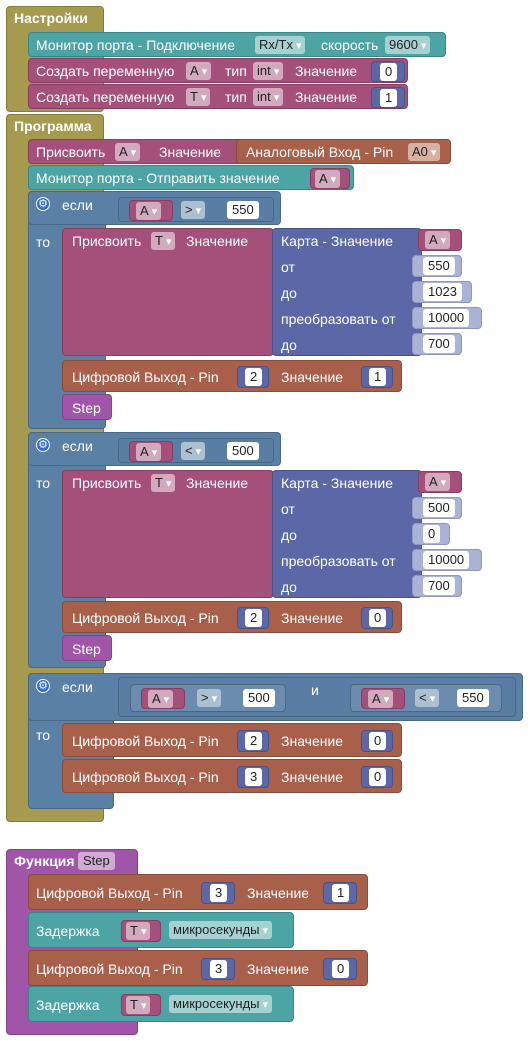 The height and width of the screenshot is (1041, 530). Describe the element at coordinates (218, 96) in the screenshot. I see `create-var-t-block: Создать переменную T тип int Значение 1` at that location.